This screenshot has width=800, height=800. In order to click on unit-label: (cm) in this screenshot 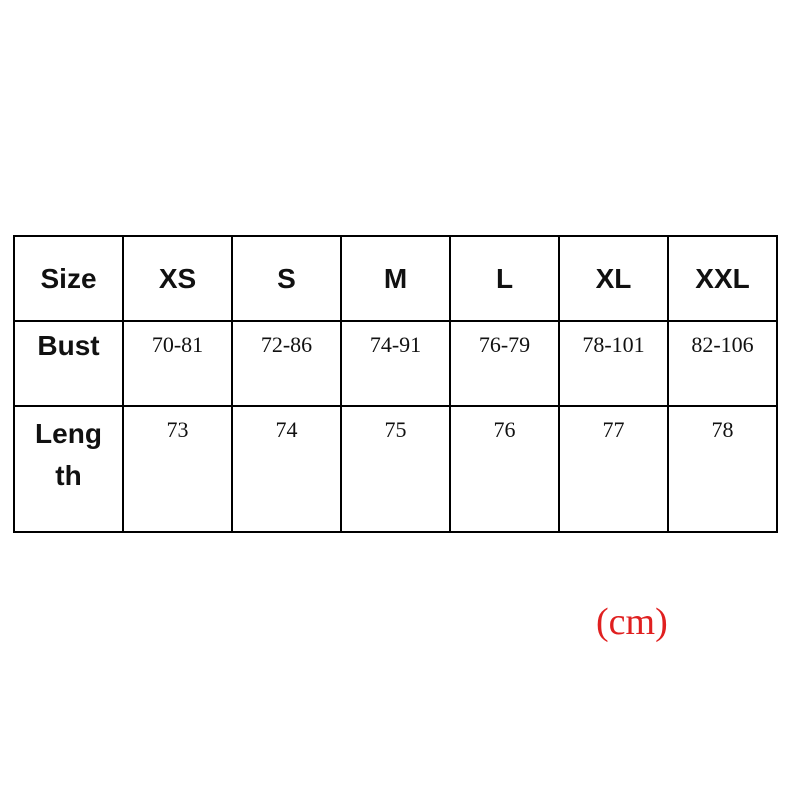, I will do `click(632, 622)`.